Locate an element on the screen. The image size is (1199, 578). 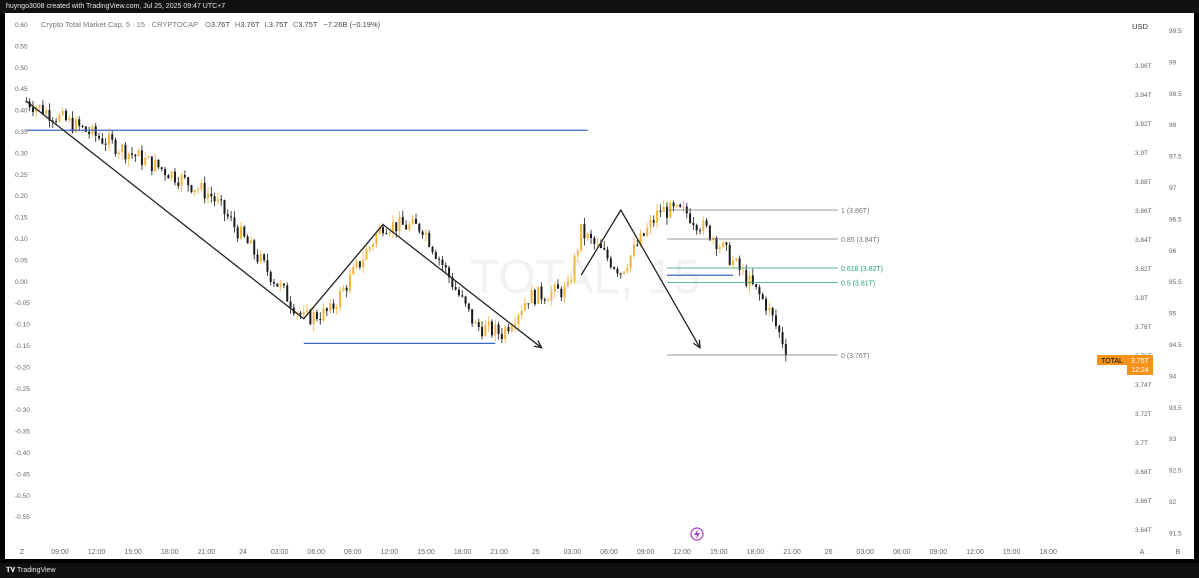
right-axis-2-tick: 99.5 is located at coordinates (1175, 31).